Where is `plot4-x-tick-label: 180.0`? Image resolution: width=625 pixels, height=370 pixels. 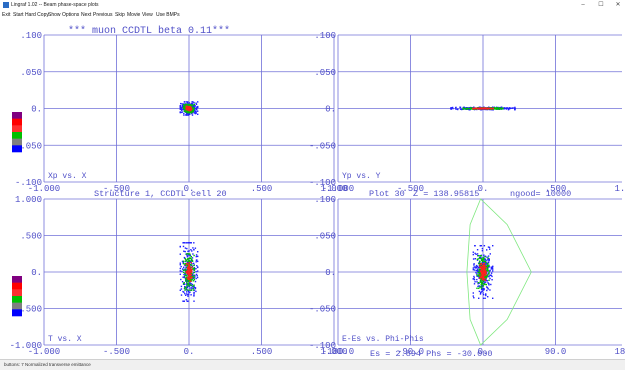 plot4-x-tick-label: 180.0 is located at coordinates (619, 352).